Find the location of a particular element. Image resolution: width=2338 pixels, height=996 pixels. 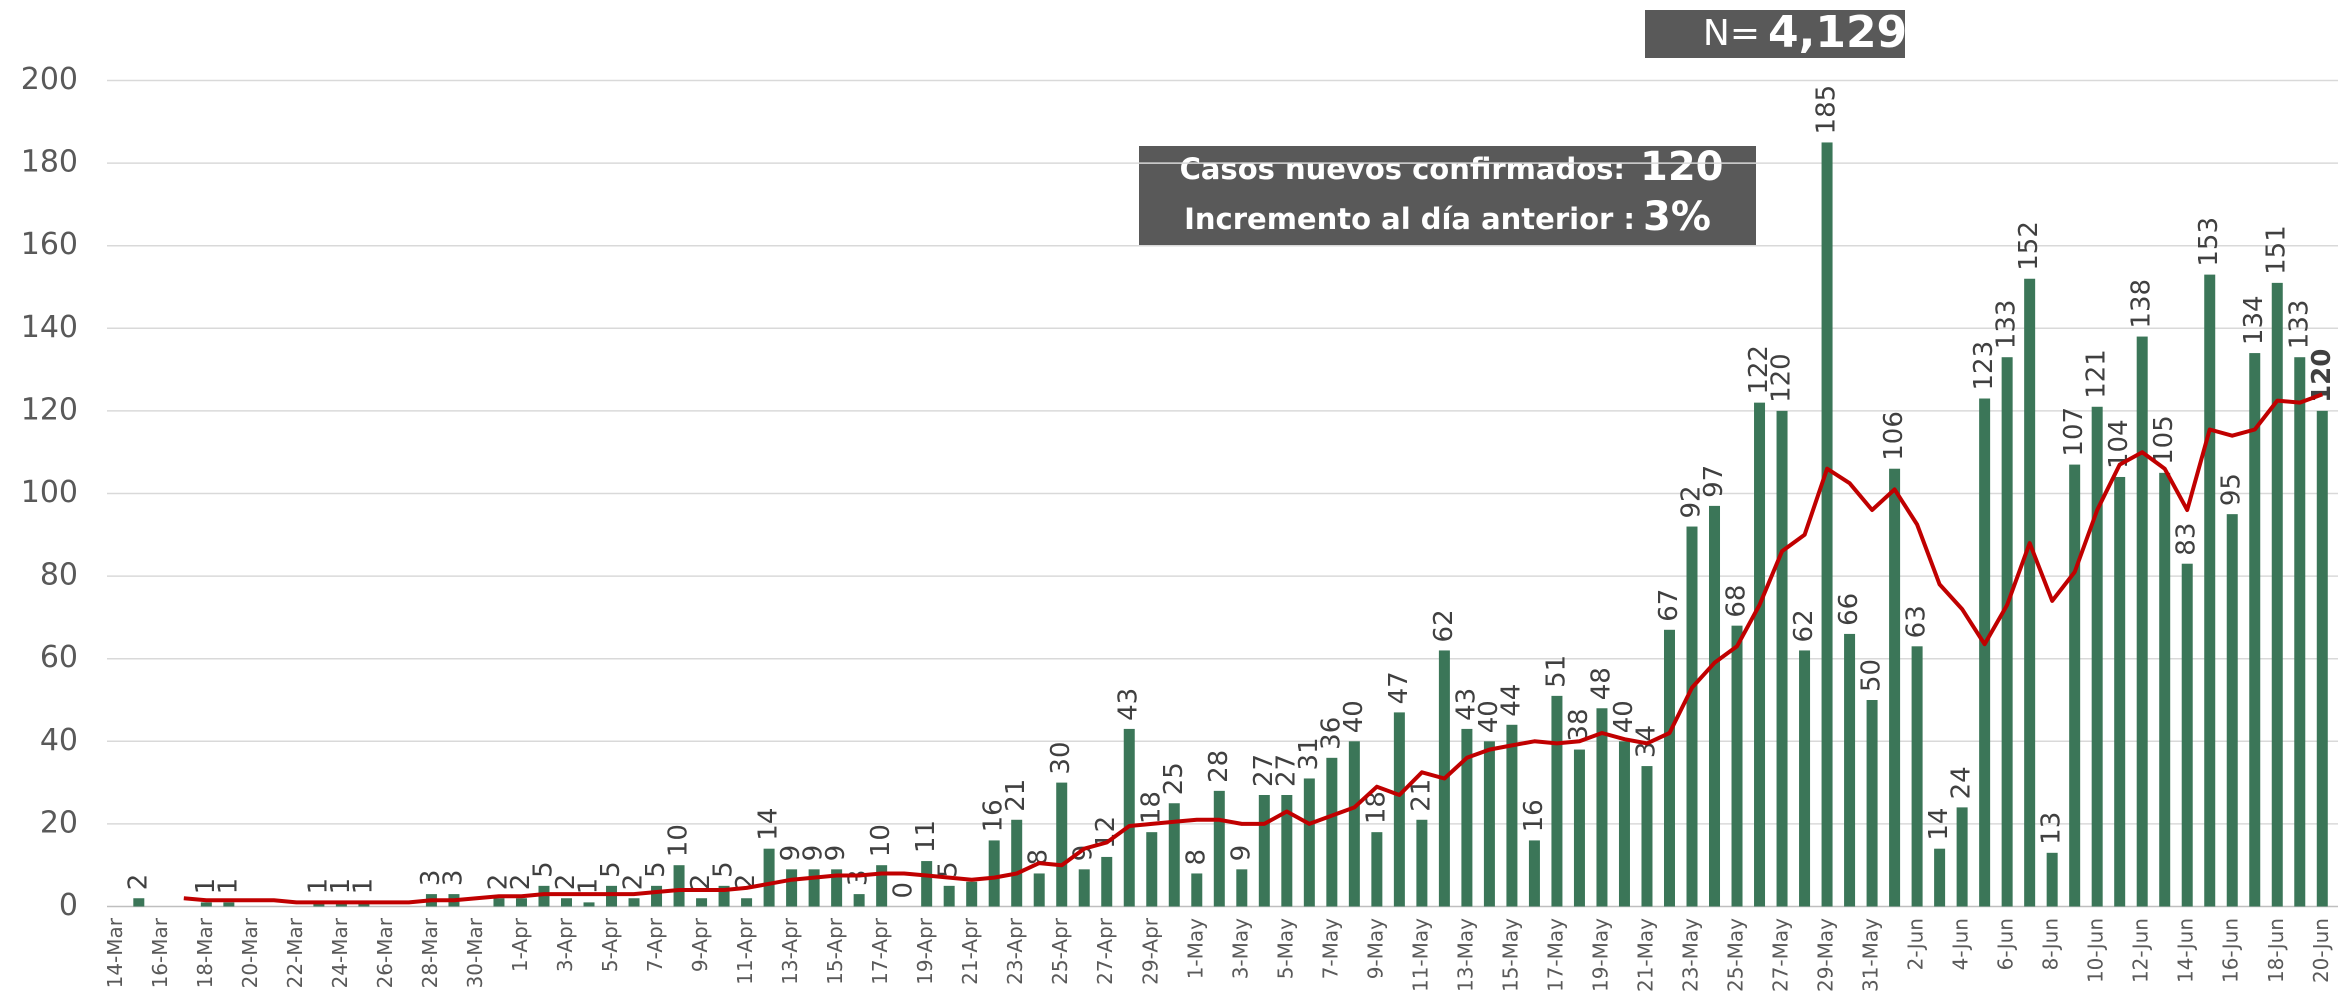

x-tick-label: 7-Apr is located at coordinates (655, 944).